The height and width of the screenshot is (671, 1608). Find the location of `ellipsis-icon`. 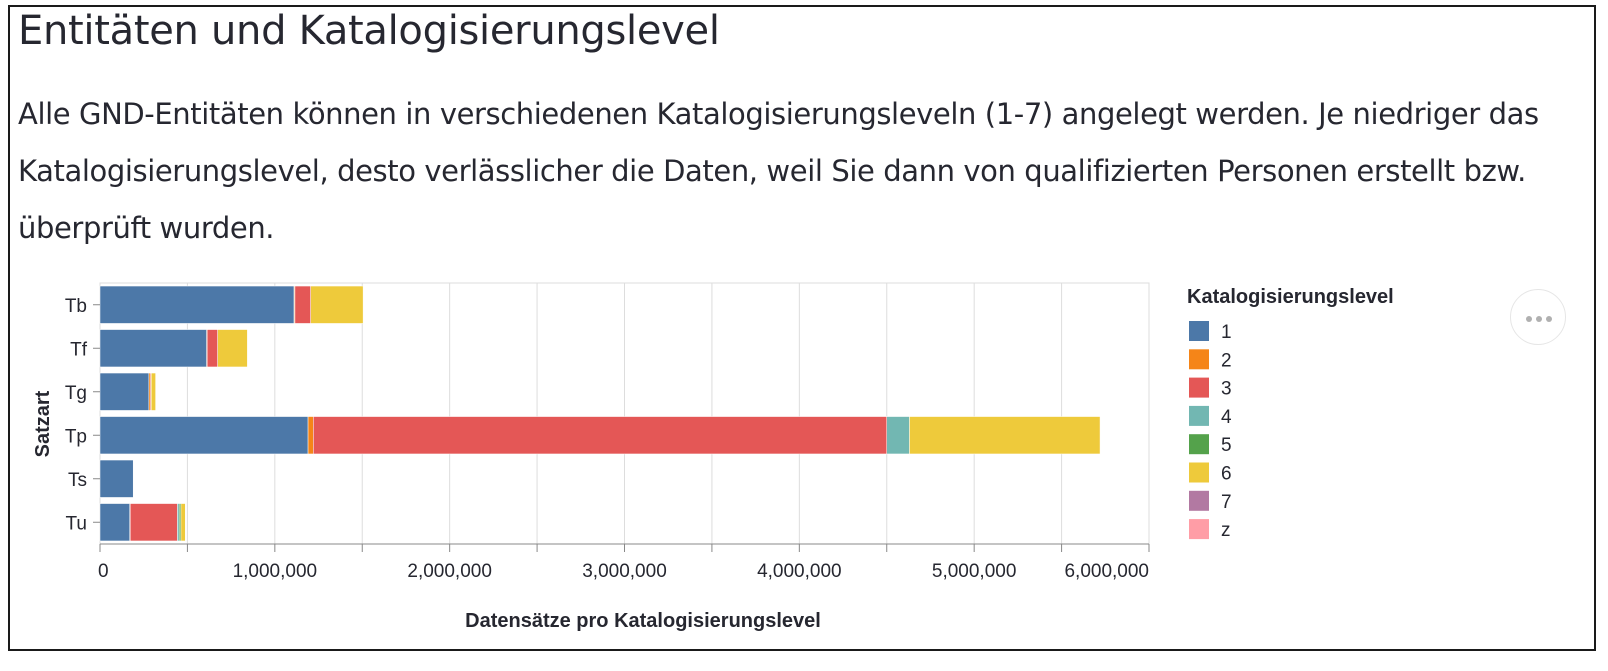

ellipsis-icon is located at coordinates (1538, 317).